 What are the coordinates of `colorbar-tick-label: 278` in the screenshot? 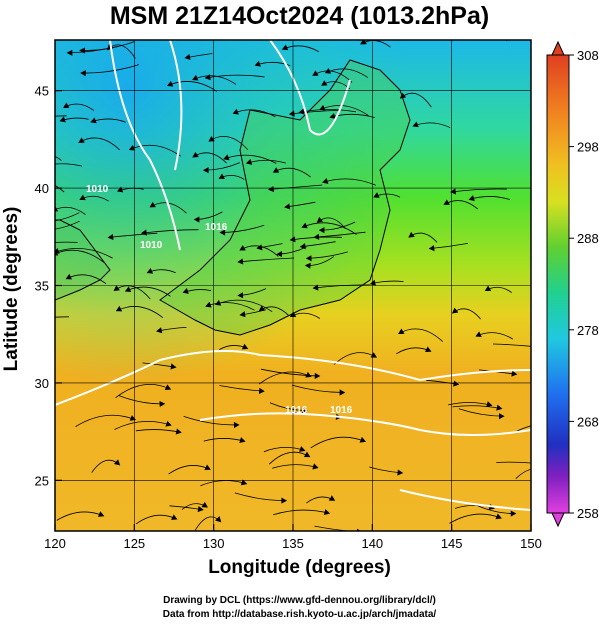 It's located at (588, 330).